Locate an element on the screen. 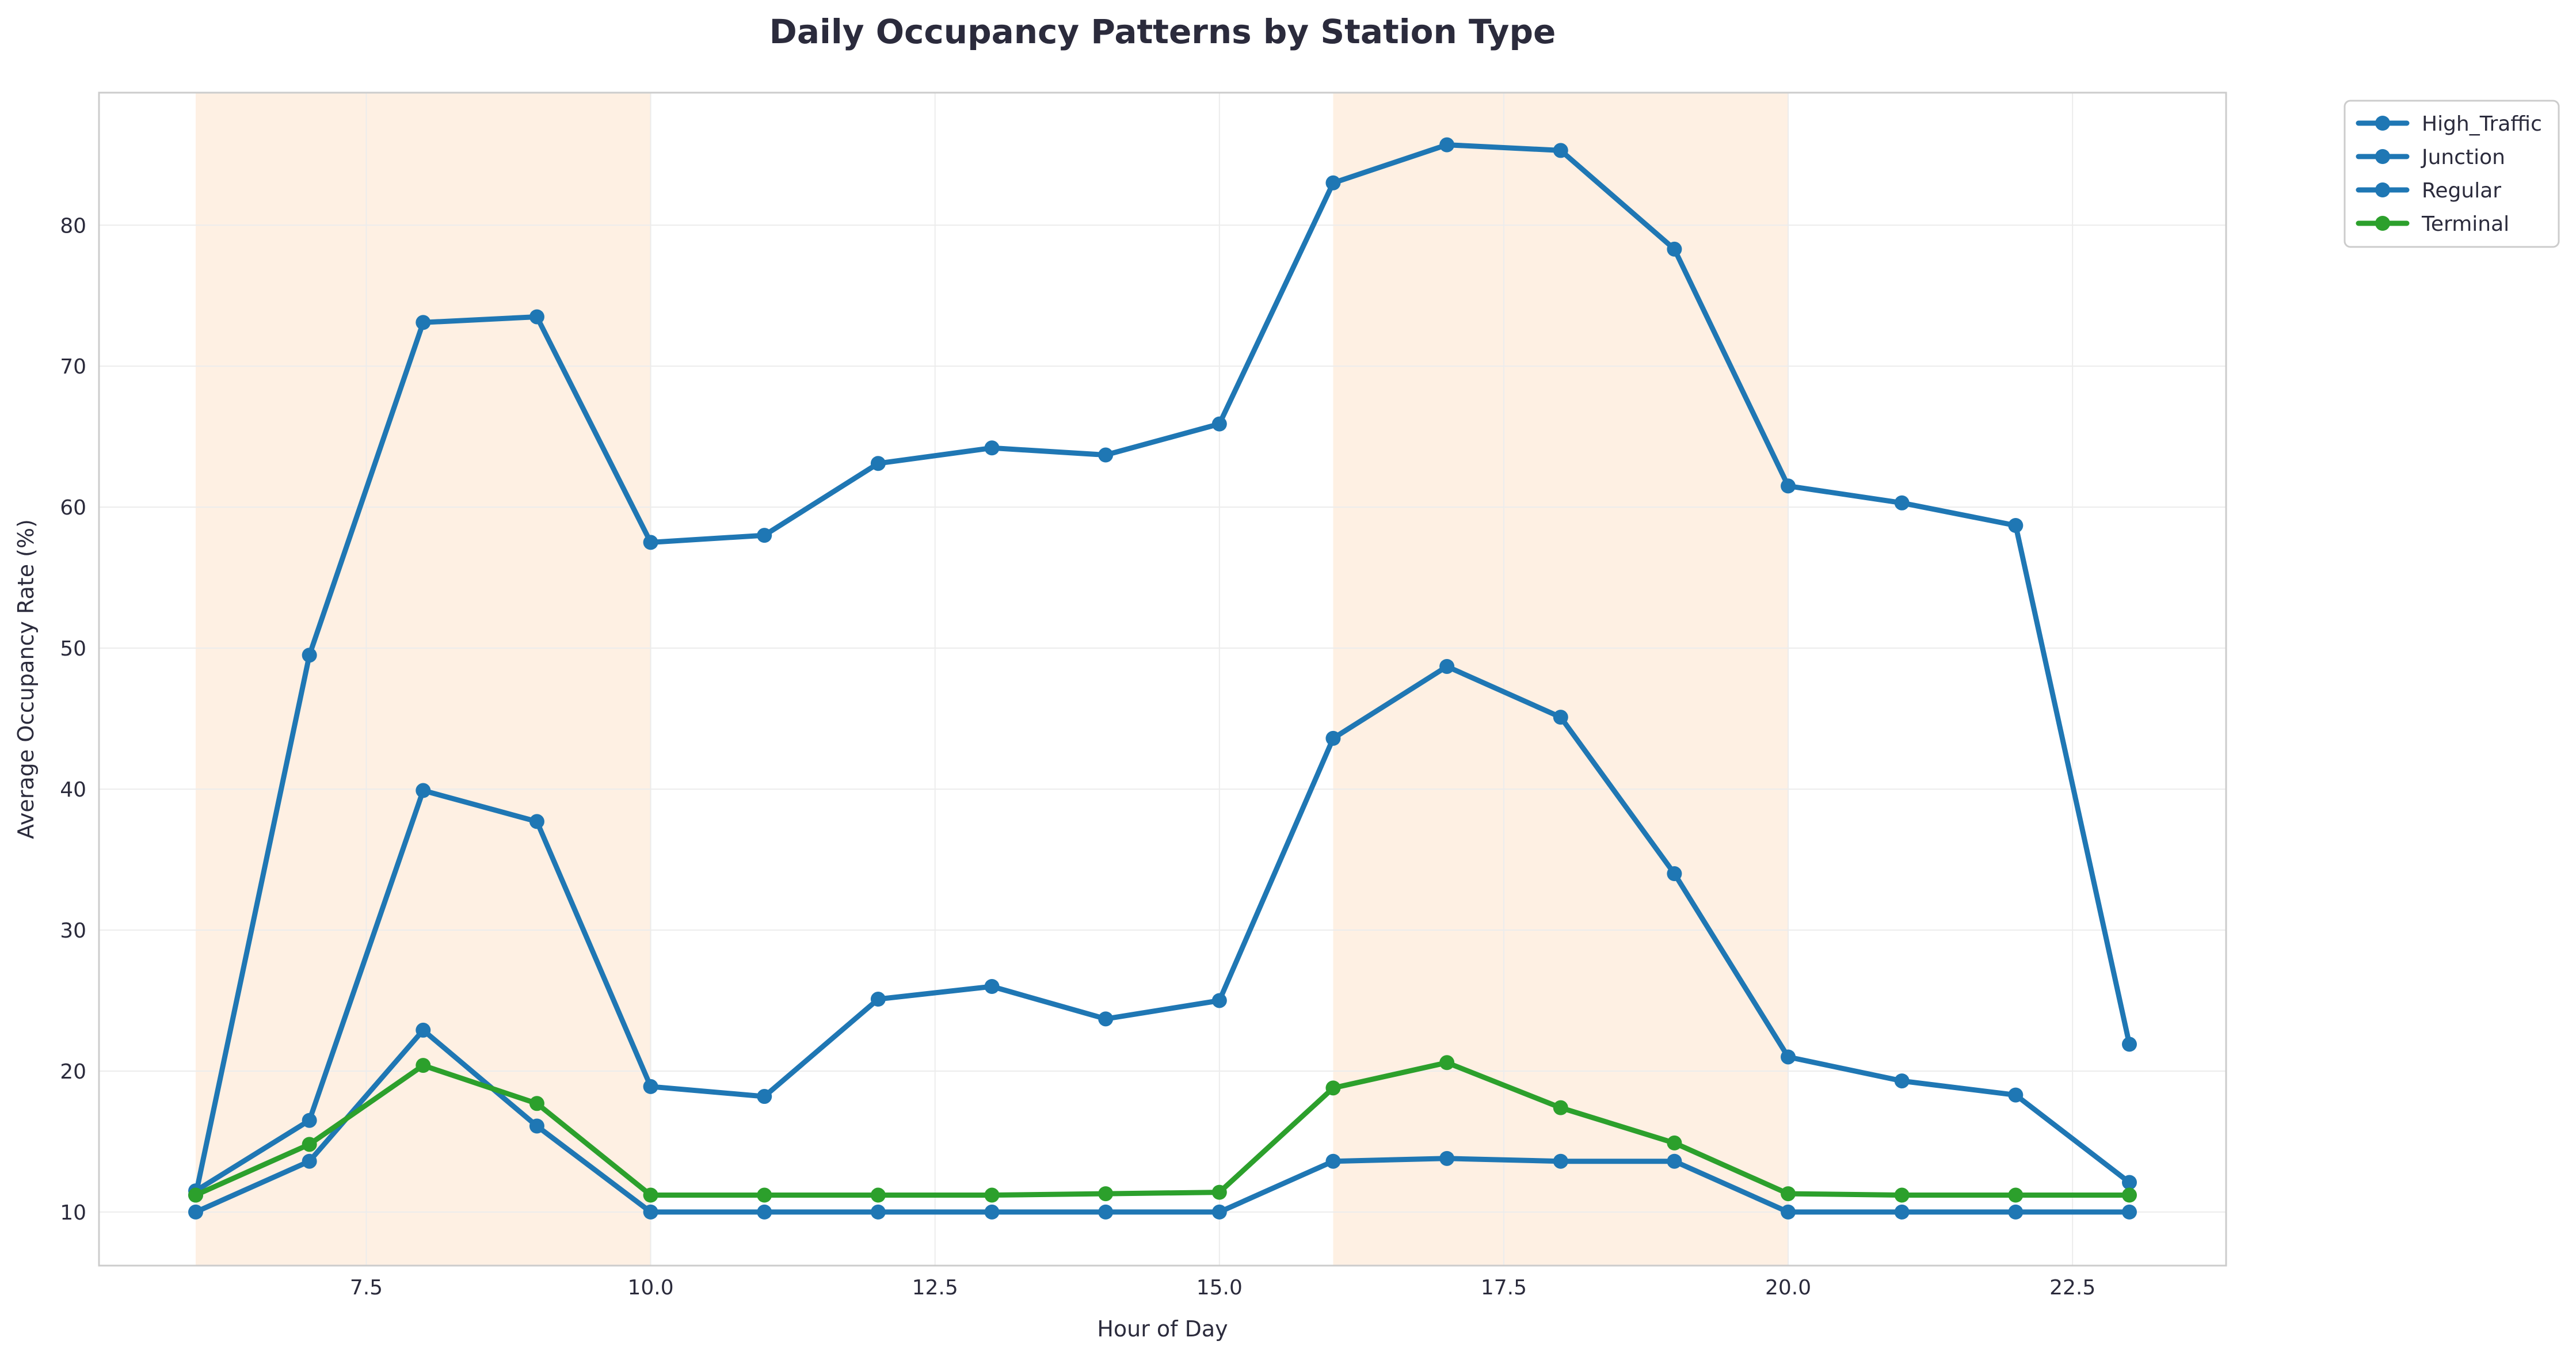  series-regular is located at coordinates (1162, 1121).